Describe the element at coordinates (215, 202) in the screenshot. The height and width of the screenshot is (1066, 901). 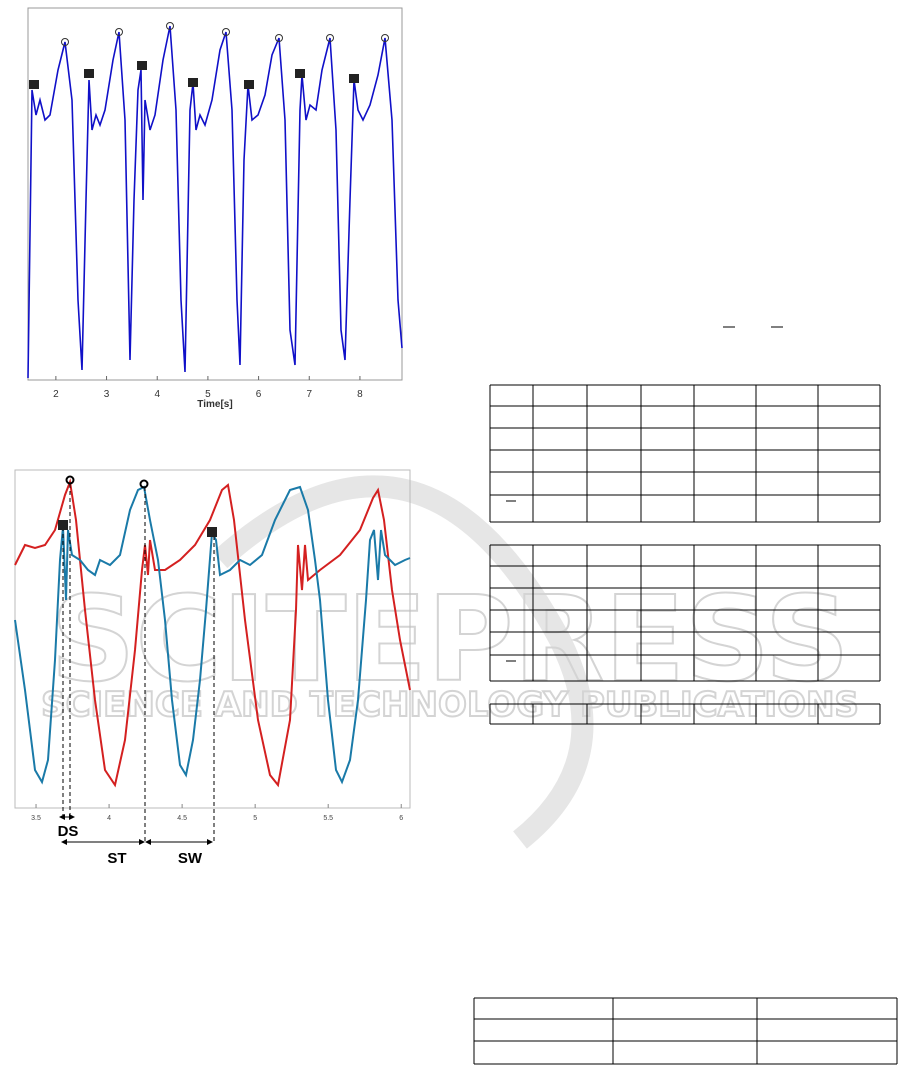
I see `signal` at that location.